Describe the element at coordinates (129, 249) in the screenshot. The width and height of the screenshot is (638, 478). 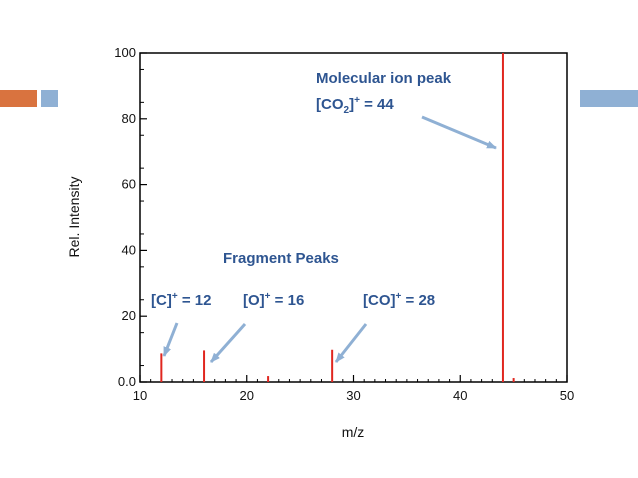
I see `y-tick-label: 40` at that location.